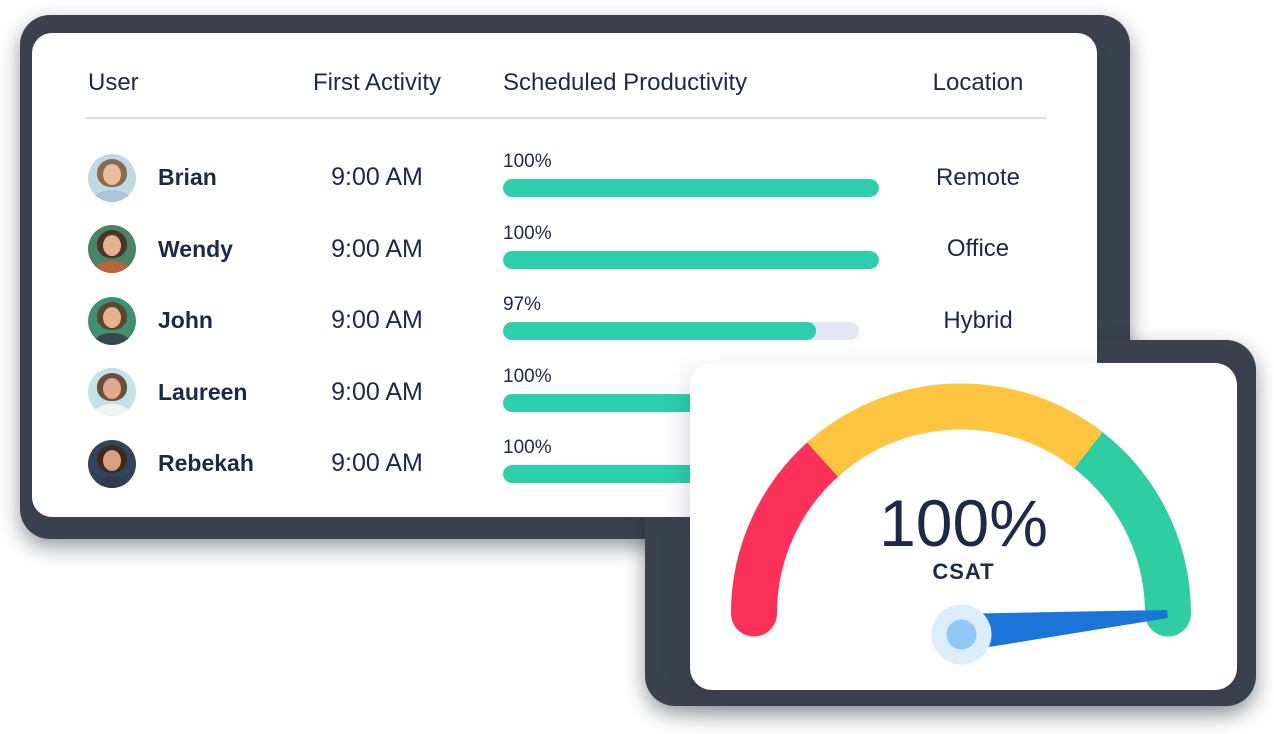 The height and width of the screenshot is (734, 1274). I want to click on user-cell: Wendy, so click(193, 249).